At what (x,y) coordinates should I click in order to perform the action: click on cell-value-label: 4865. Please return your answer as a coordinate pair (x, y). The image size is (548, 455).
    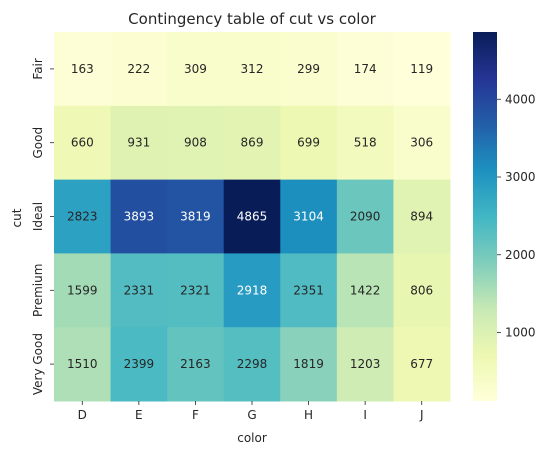
    Looking at the image, I should click on (252, 217).